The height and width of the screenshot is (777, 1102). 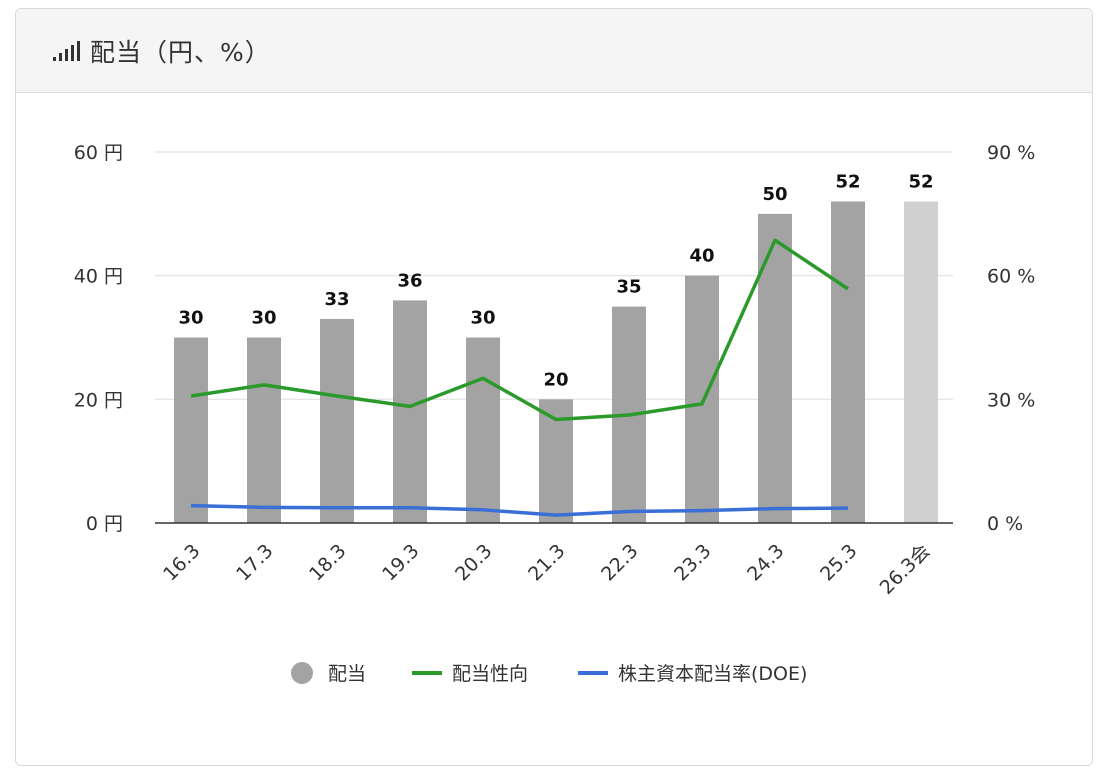 What do you see at coordinates (1005, 524) in the screenshot?
I see `right-axis-tick-label: 0 %` at bounding box center [1005, 524].